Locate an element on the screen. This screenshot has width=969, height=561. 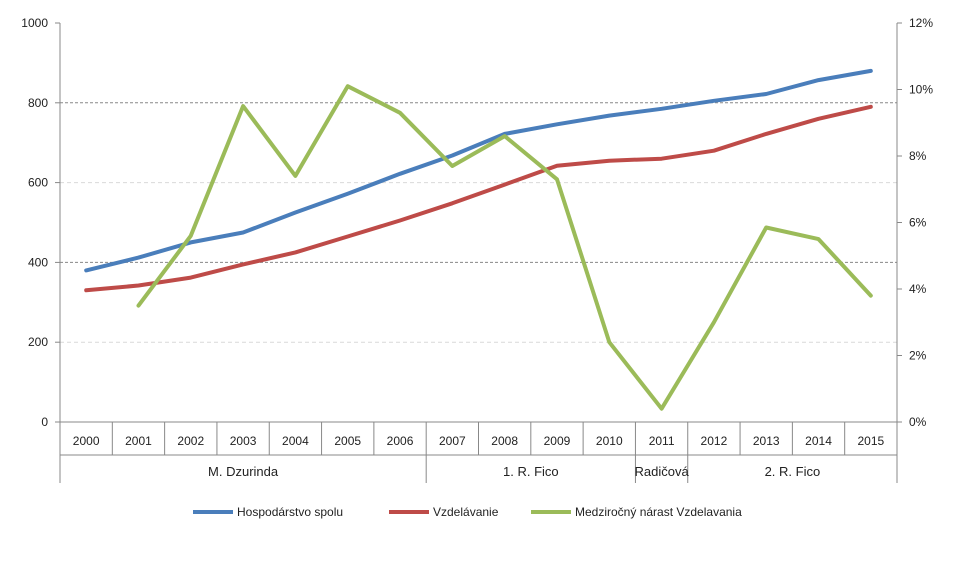
y-right-tick-label: 0% is located at coordinates (918, 422).